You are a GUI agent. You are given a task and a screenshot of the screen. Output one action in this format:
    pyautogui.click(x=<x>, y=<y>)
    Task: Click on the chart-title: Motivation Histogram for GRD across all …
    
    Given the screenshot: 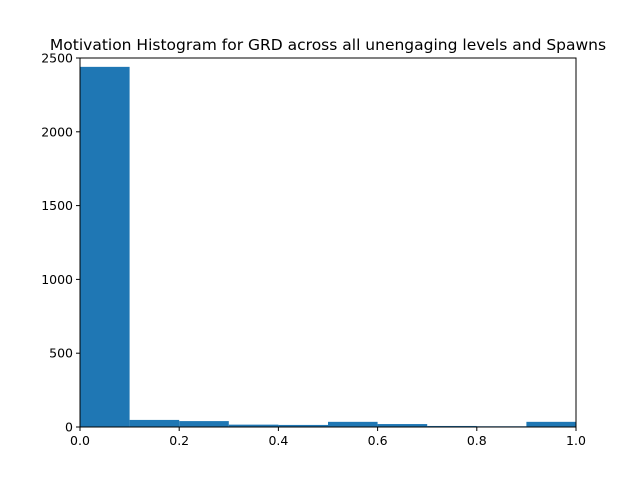 What is the action you would take?
    pyautogui.click(x=328, y=45)
    